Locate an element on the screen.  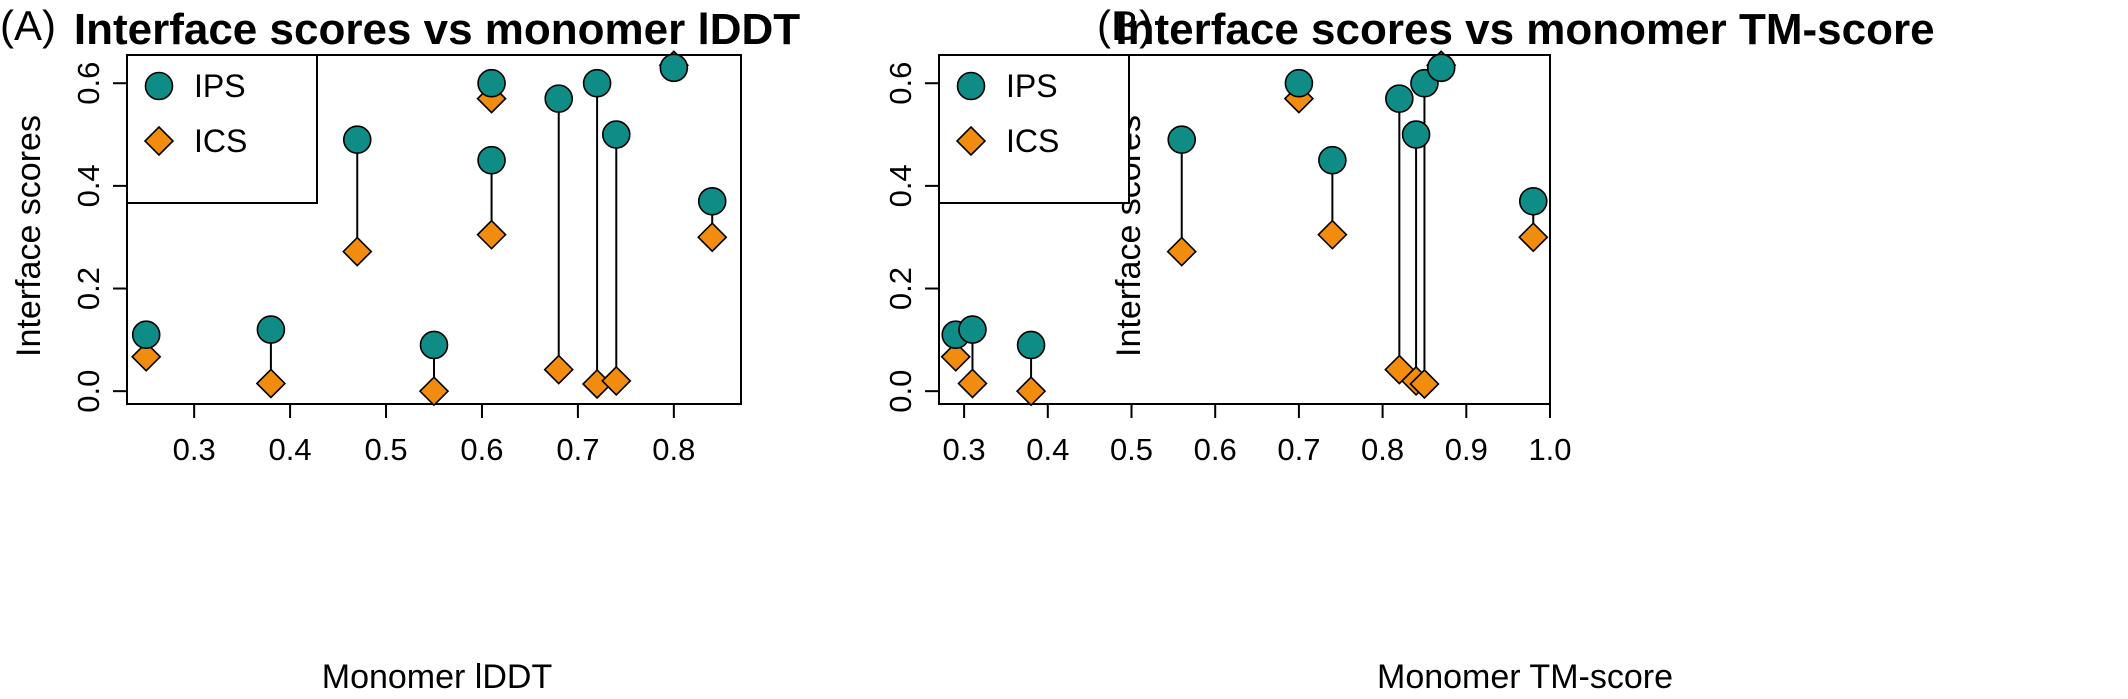
panel-a-y-tick-label: 0.6 is located at coordinates (88, 83).